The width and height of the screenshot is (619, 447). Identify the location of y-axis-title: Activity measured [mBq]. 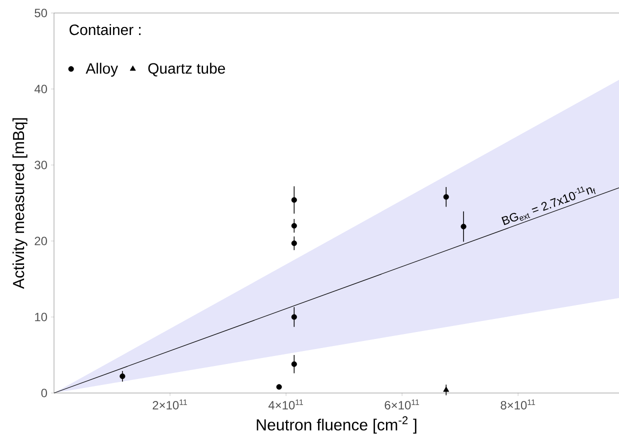
(20, 203).